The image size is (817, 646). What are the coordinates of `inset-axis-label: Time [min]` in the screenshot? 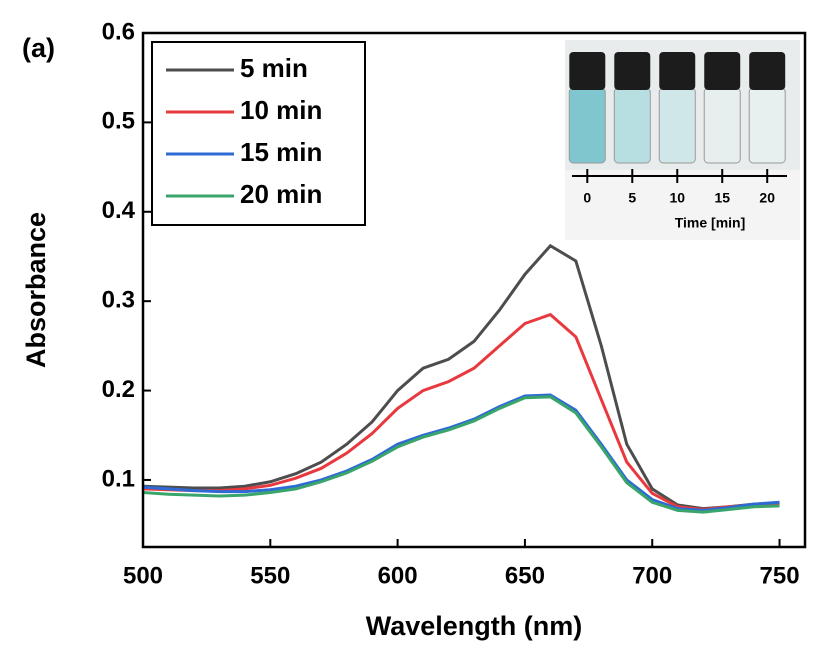 It's located at (710, 223).